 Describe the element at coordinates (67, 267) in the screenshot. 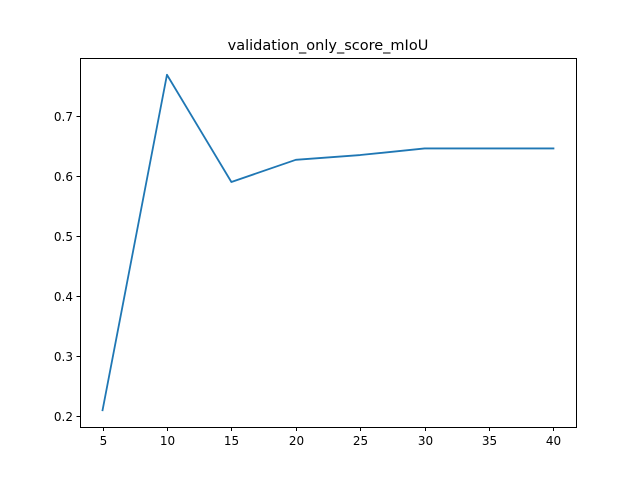

I see `y-axis: 0.2 0.3 0.4 0.5 0.6 0.7` at that location.